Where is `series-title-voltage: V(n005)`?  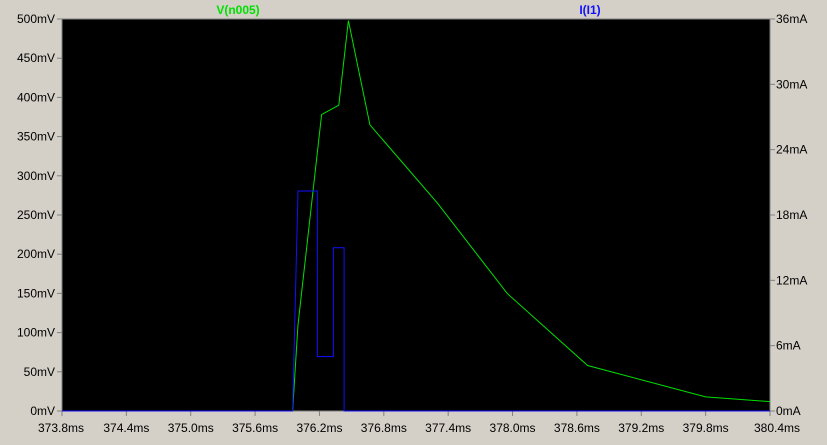 series-title-voltage: V(n005) is located at coordinates (237, 10).